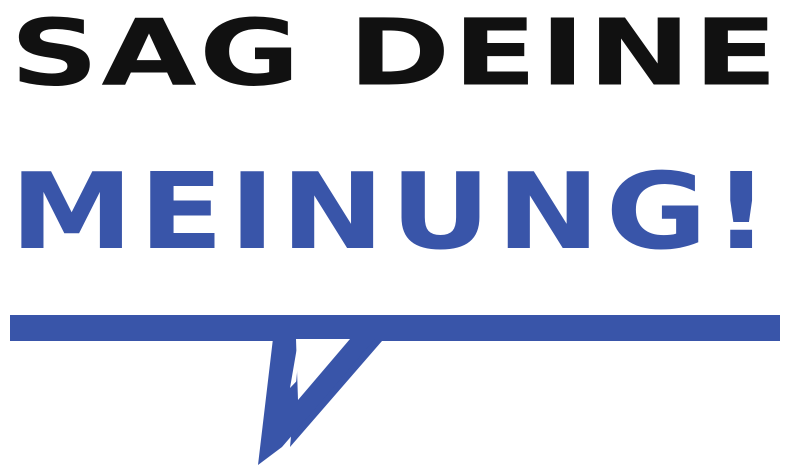 The image size is (800, 475). I want to click on speech-bubble-tail-inner-cut, so click(323, 369).